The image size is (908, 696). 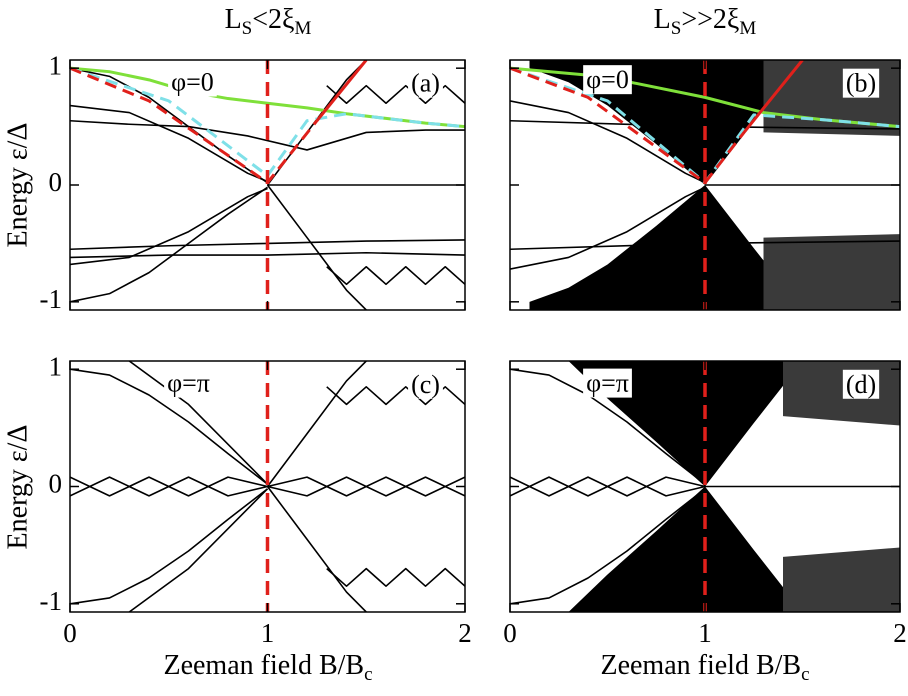 I want to click on annotation: (c), so click(x=425, y=384).